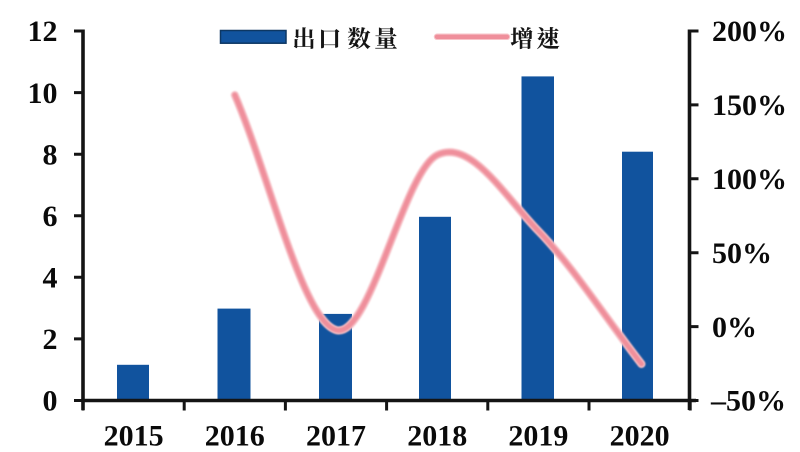  Describe the element at coordinates (742, 253) in the screenshot. I see `svg-text: 50%` at that location.